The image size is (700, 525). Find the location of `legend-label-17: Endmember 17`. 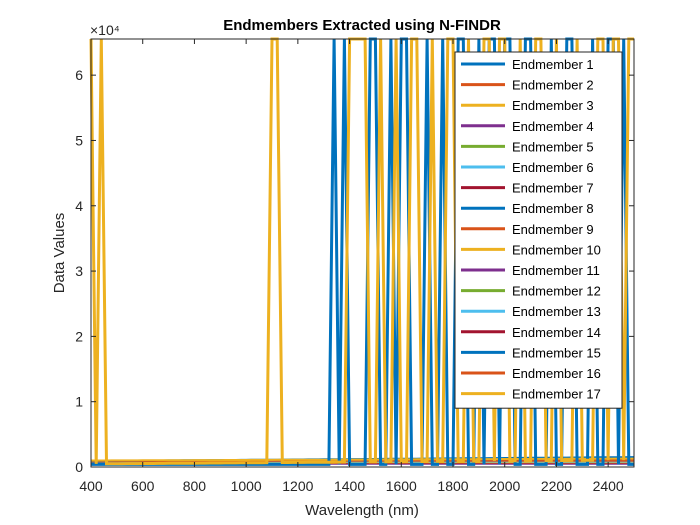

legend-label-17: Endmember 17 is located at coordinates (556, 394).